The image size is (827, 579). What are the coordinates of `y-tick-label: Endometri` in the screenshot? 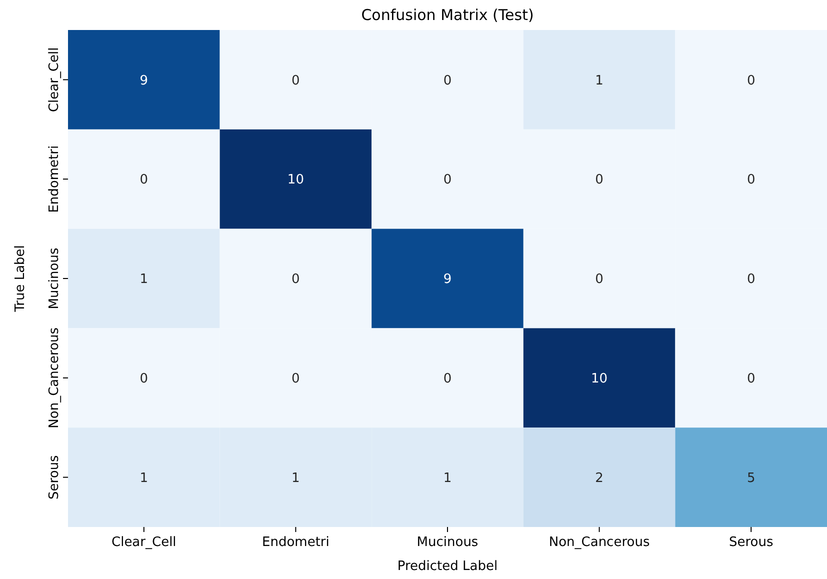 It's located at (54, 179).